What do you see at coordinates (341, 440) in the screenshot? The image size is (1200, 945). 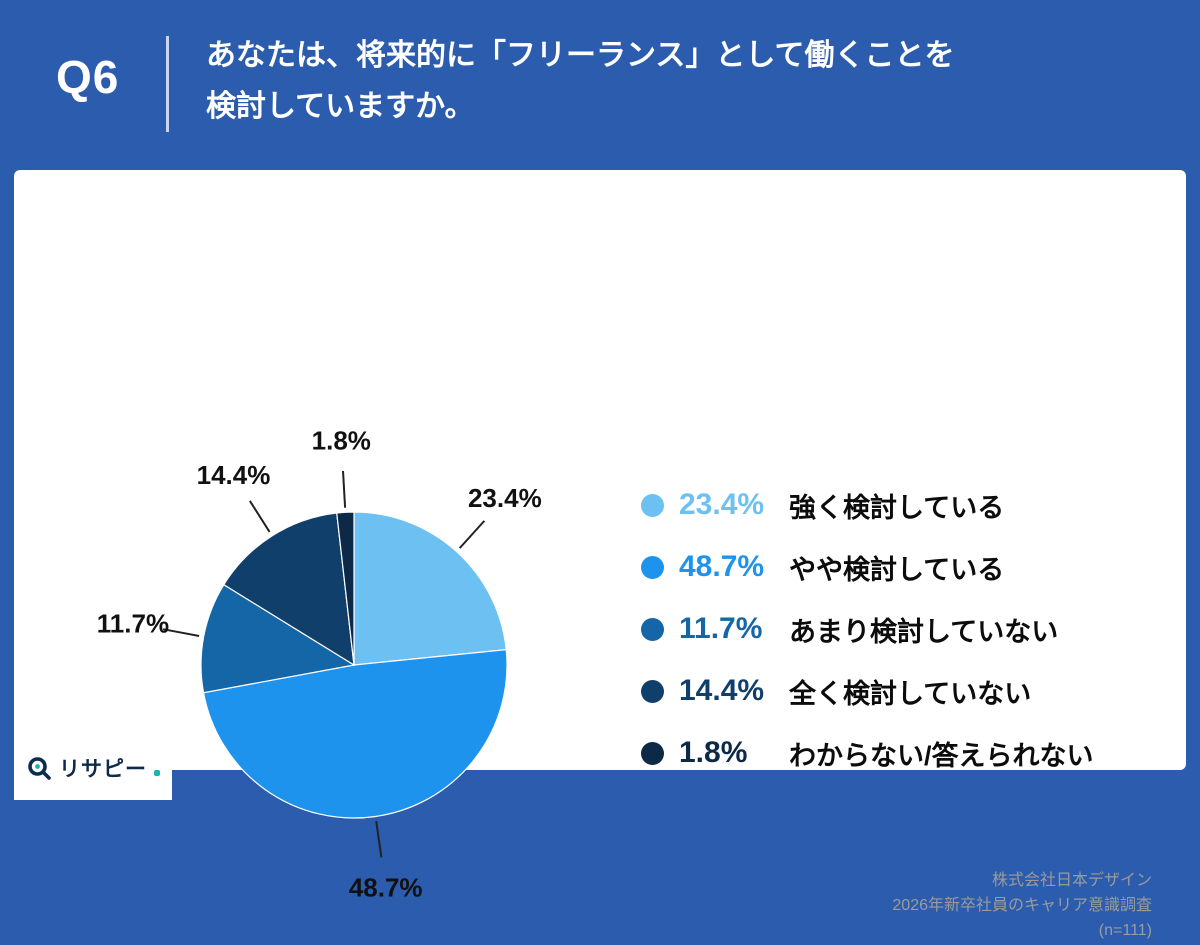 I see `pie-label-4: 1.8%` at bounding box center [341, 440].